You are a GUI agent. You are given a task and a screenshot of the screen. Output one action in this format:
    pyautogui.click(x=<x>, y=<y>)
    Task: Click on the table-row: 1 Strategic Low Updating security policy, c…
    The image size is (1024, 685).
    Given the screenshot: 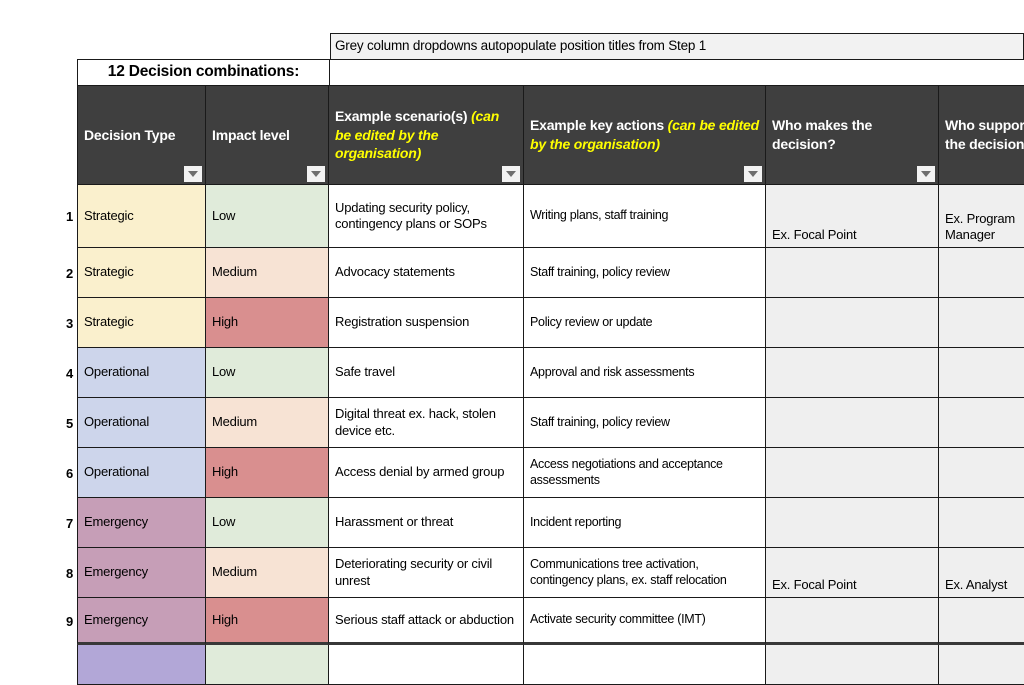 What is the action you would take?
    pyautogui.click(x=512, y=216)
    